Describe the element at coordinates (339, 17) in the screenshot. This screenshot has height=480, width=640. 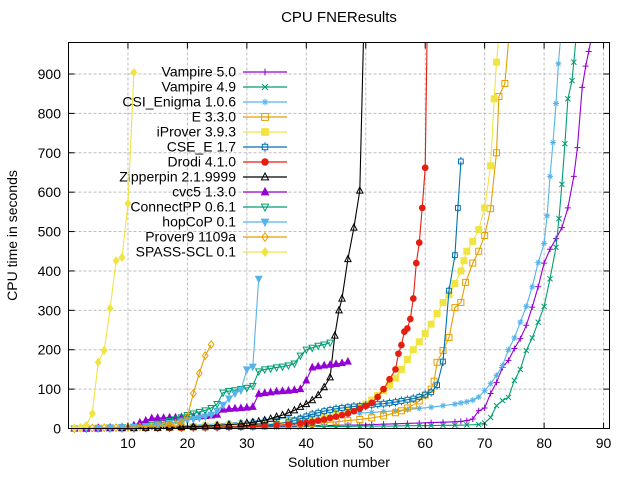
I see `chart-title: CPU FNEResults` at that location.